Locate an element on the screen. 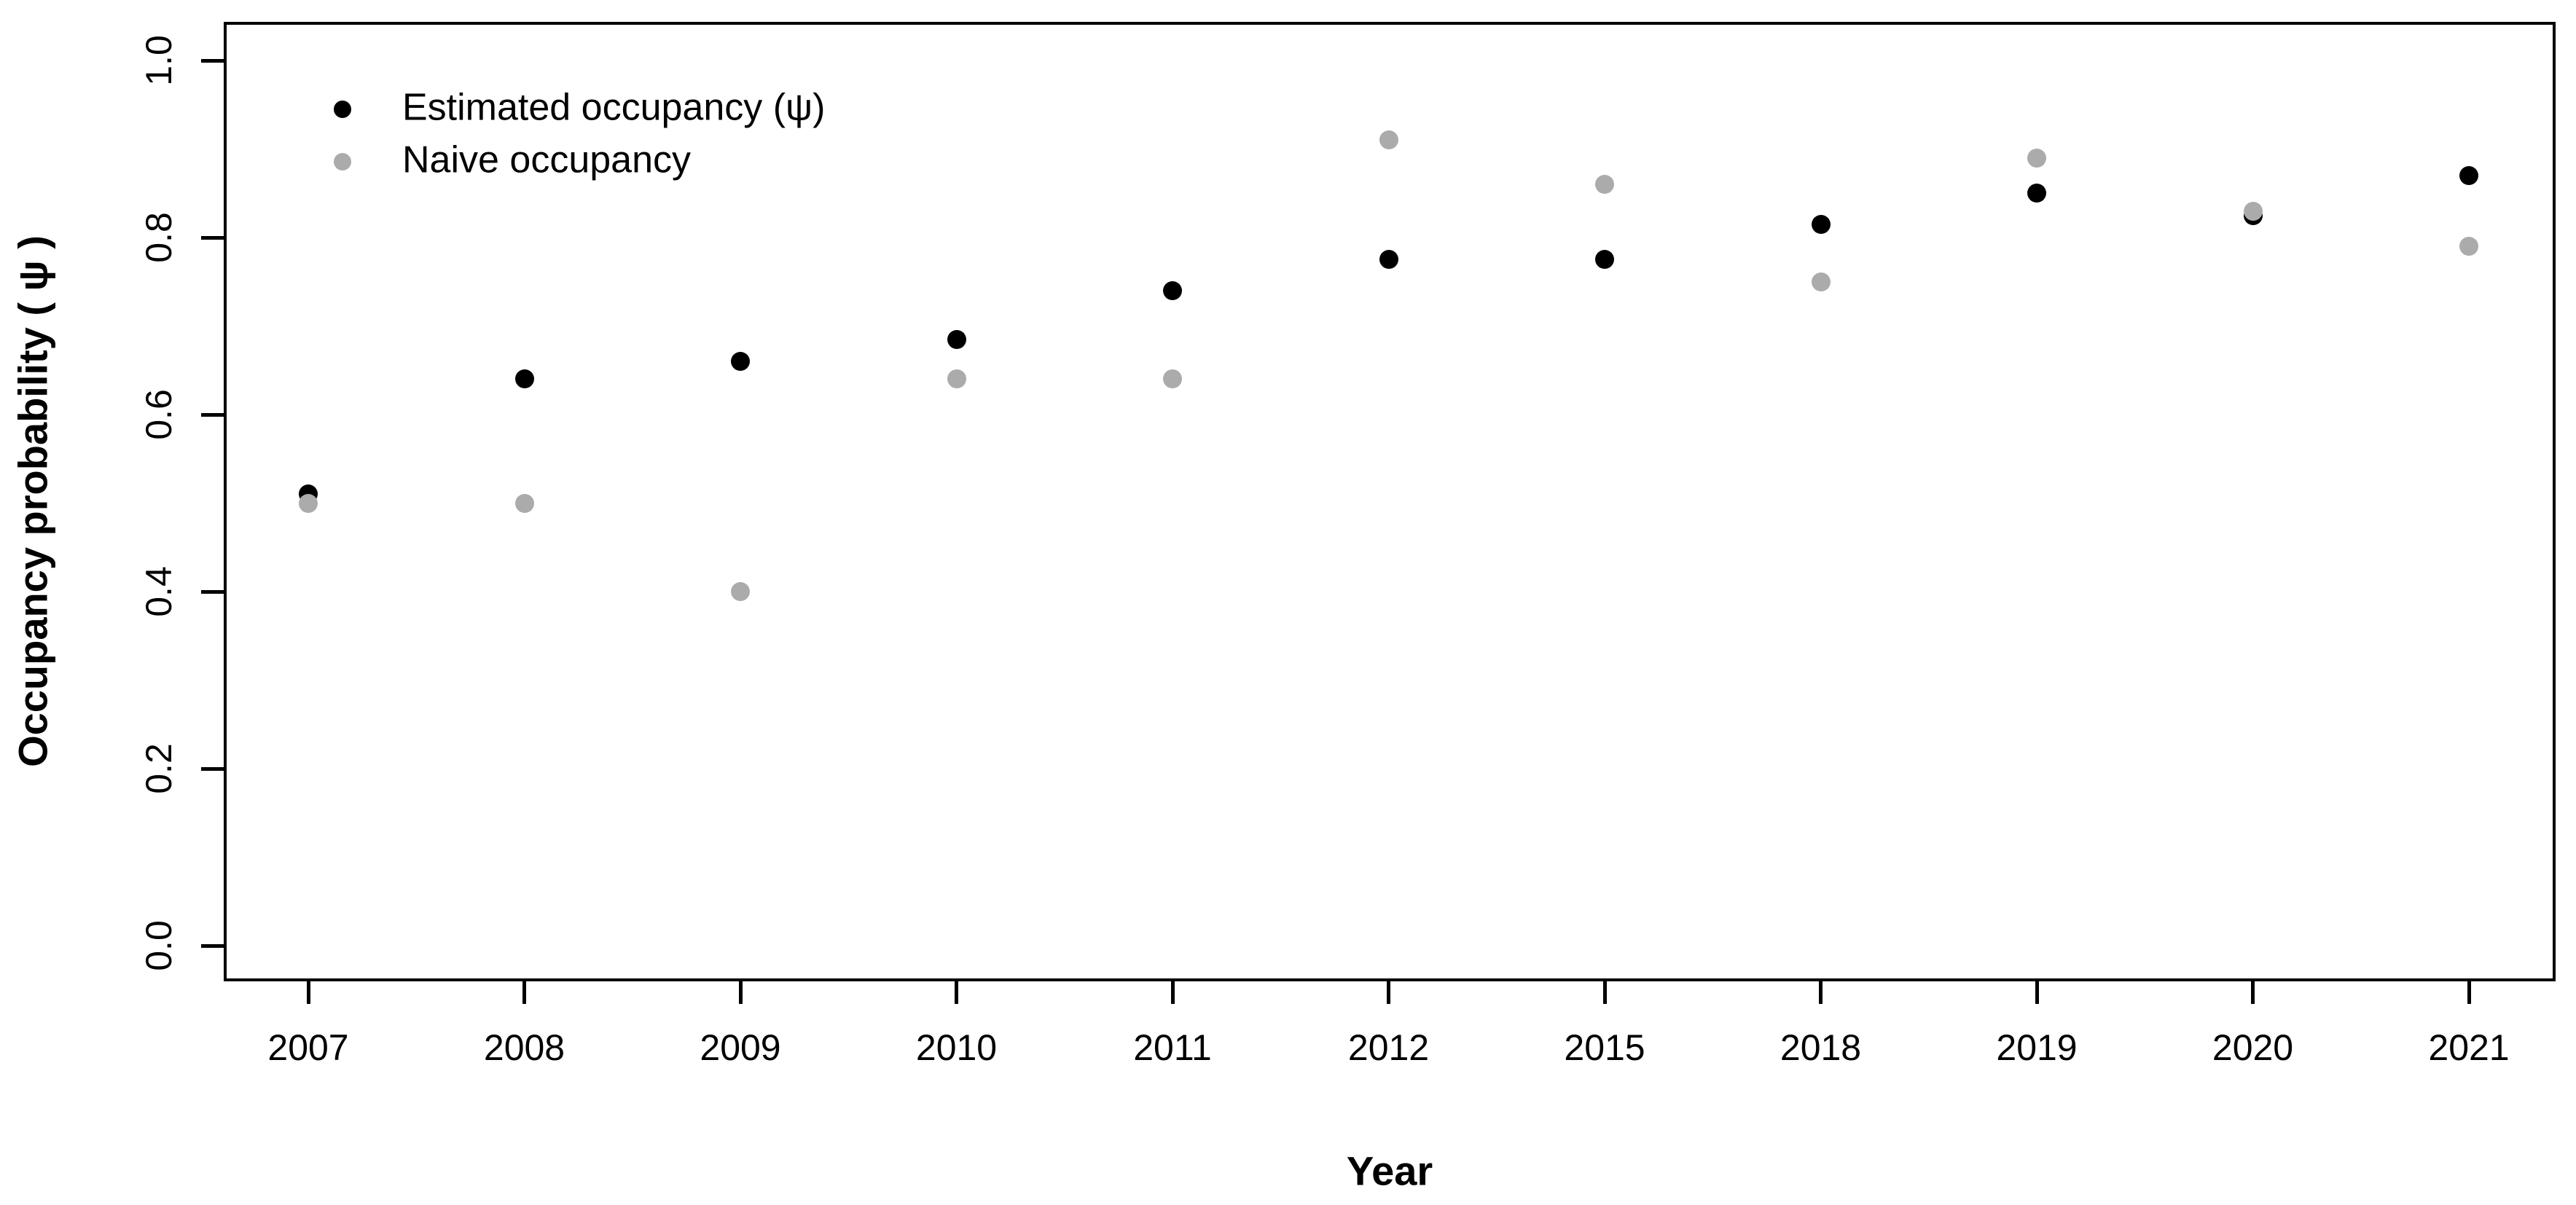 The image size is (2576, 1205). data-point-estimated-2011 is located at coordinates (1172, 290).